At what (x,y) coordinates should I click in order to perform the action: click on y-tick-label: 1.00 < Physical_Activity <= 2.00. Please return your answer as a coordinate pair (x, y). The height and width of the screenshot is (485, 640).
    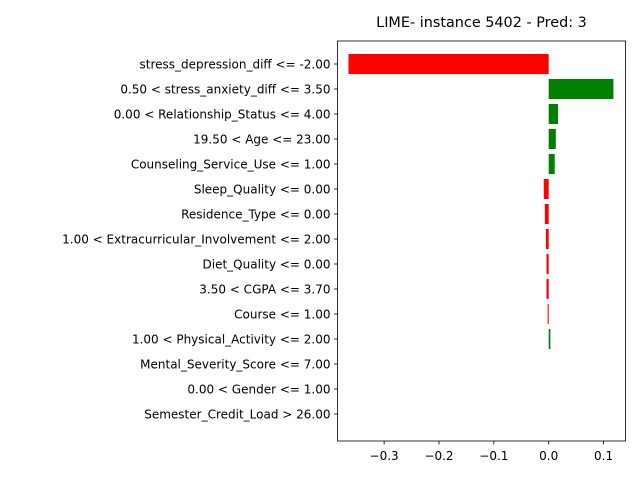
    Looking at the image, I should click on (231, 340).